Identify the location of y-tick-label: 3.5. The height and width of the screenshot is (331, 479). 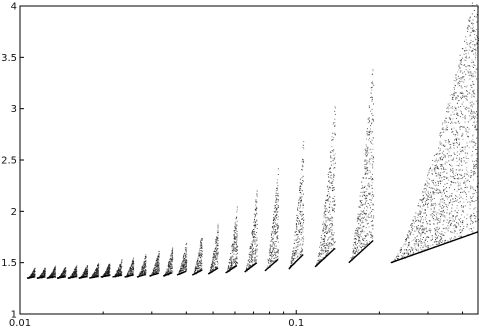
(9, 58).